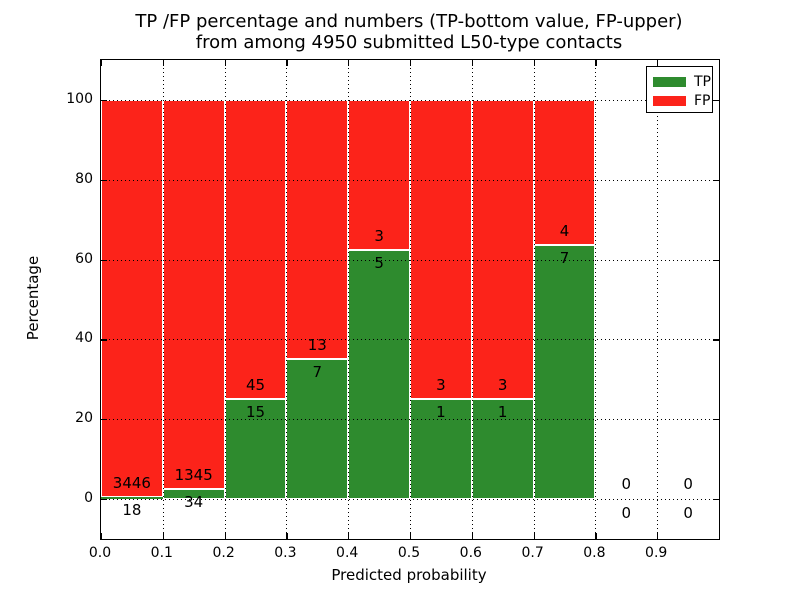 This screenshot has height=600, width=800. What do you see at coordinates (88, 498) in the screenshot?
I see `y-tick-label: 0` at bounding box center [88, 498].